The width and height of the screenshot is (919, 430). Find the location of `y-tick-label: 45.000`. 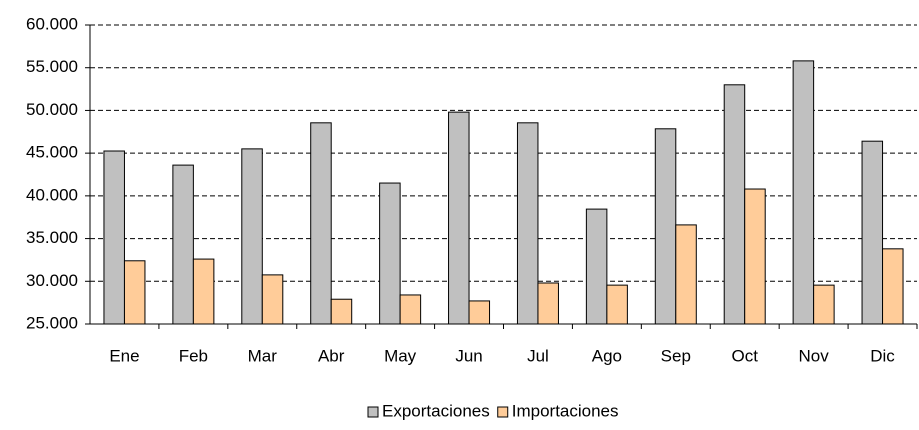

y-tick-label: 45.000 is located at coordinates (52, 152).